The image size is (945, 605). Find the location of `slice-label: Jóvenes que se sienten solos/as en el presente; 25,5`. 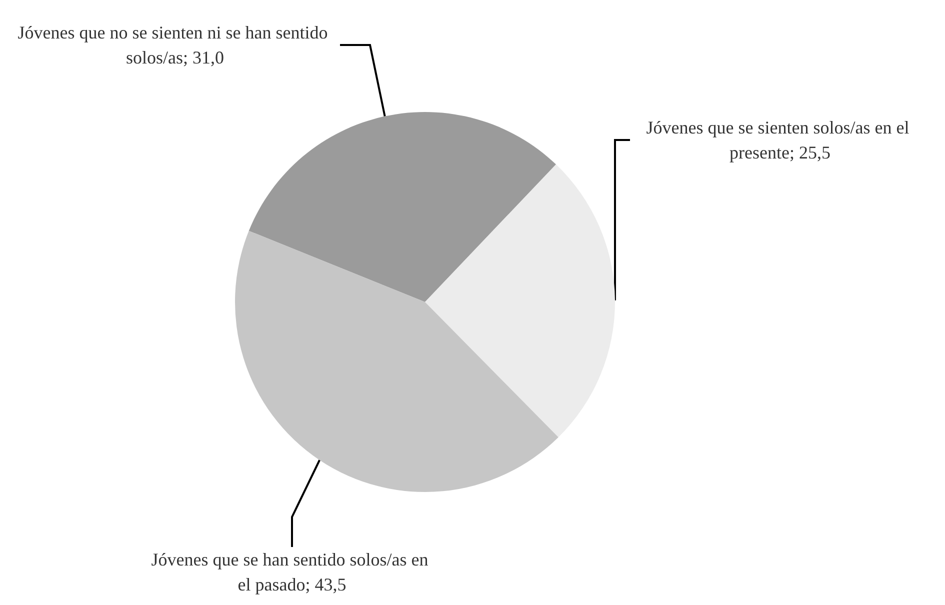

slice-label: Jóvenes que se sienten solos/as en el presente; 25,5 is located at coordinates (780, 140).